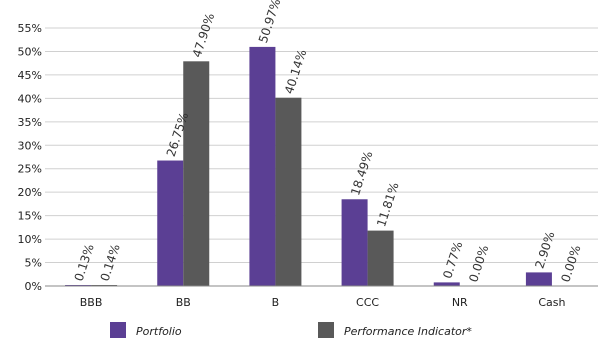 The image size is (599, 345). Describe the element at coordinates (551, 302) in the screenshot. I see `x-category-label: Cash` at that location.